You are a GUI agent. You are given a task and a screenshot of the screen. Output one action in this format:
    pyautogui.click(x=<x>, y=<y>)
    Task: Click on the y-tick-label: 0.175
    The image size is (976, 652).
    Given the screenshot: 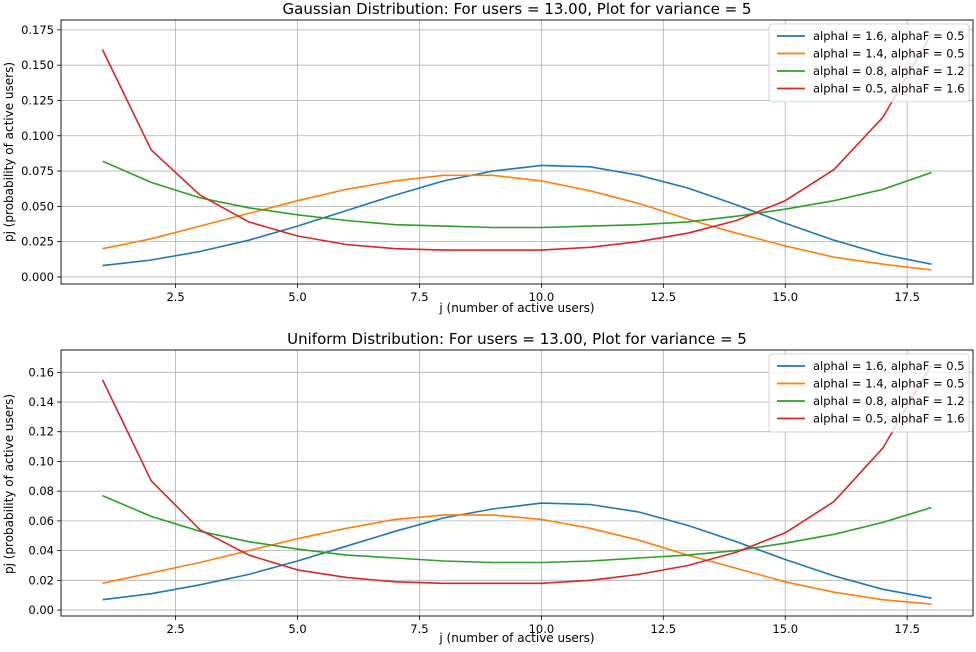 What is the action you would take?
    pyautogui.click(x=37, y=30)
    